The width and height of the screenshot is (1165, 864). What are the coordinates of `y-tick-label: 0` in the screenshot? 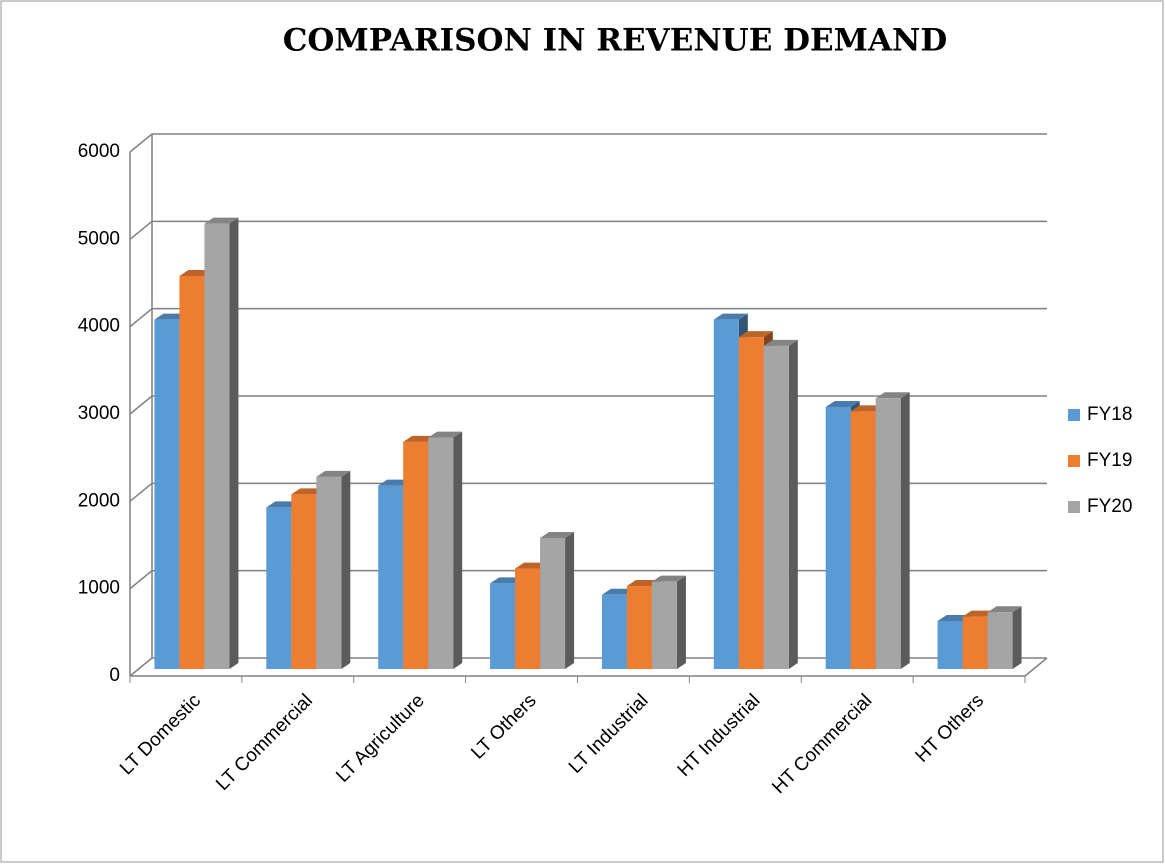 It's located at (114, 675).